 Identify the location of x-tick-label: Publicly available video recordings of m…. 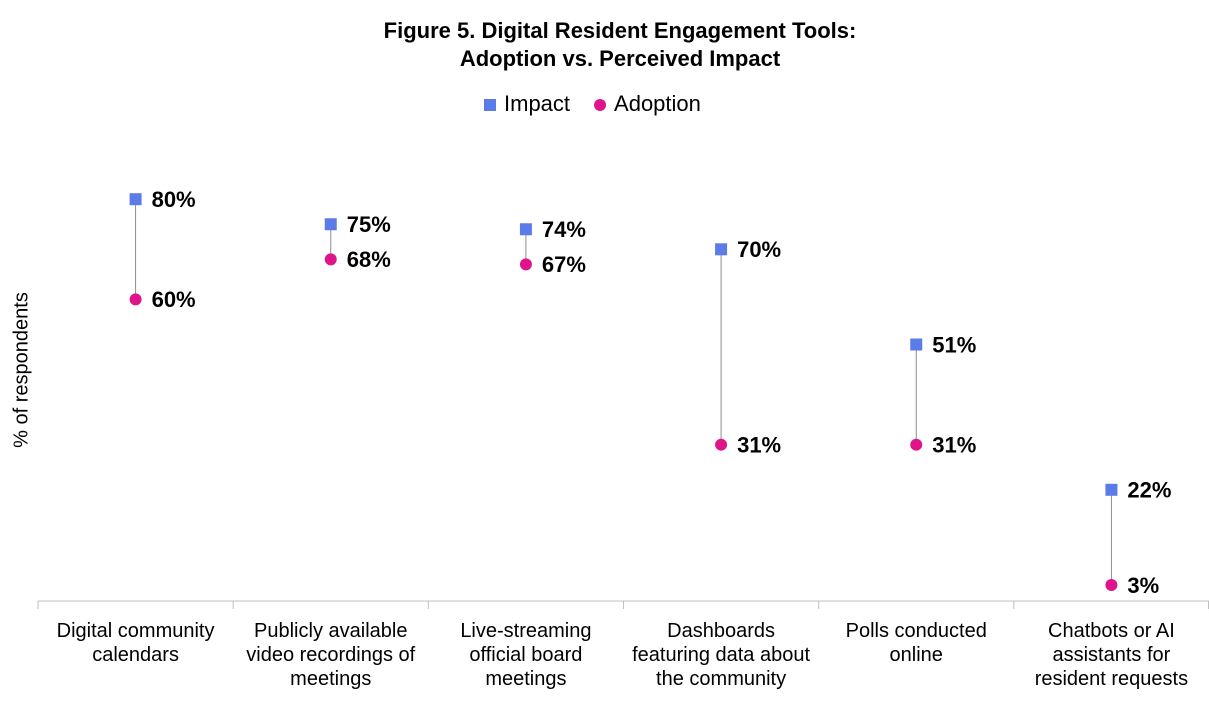
(331, 655).